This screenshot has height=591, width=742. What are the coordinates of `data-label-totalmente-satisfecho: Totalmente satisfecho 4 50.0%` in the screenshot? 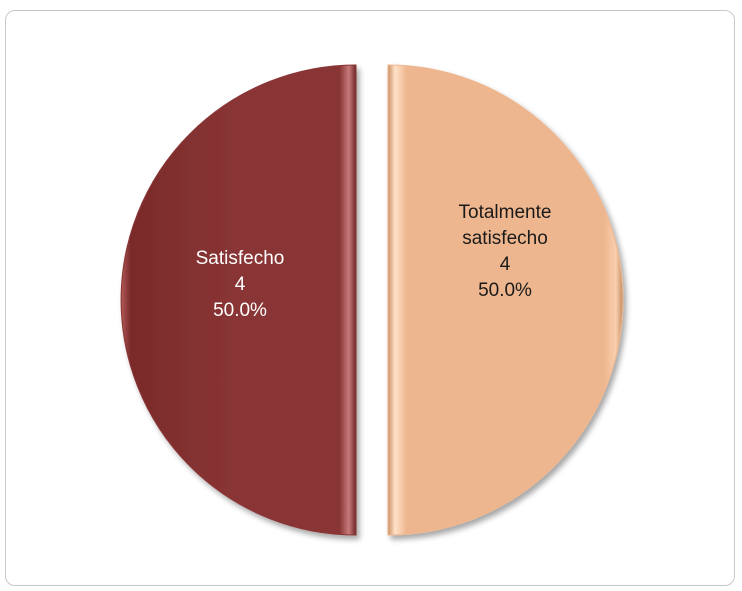 It's located at (505, 251).